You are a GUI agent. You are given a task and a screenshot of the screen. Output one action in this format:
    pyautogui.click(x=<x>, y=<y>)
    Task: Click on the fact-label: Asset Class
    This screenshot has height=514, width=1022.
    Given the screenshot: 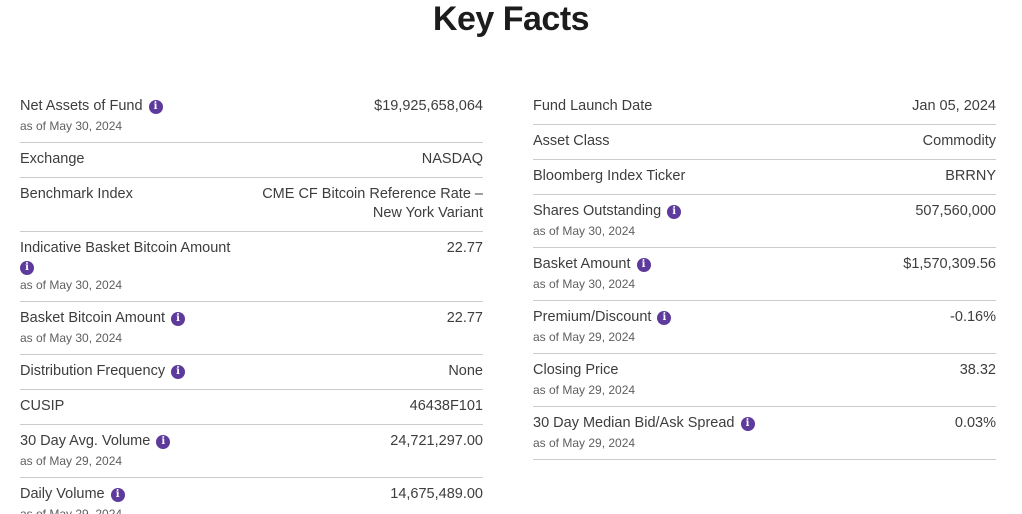 What is the action you would take?
    pyautogui.click(x=571, y=141)
    